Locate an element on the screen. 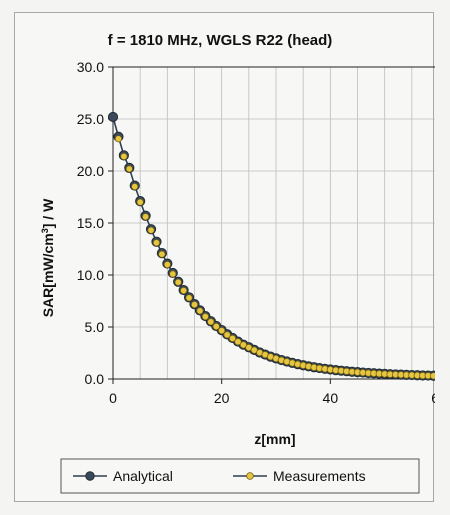  y-tick-label: 15.0 is located at coordinates (90, 223).